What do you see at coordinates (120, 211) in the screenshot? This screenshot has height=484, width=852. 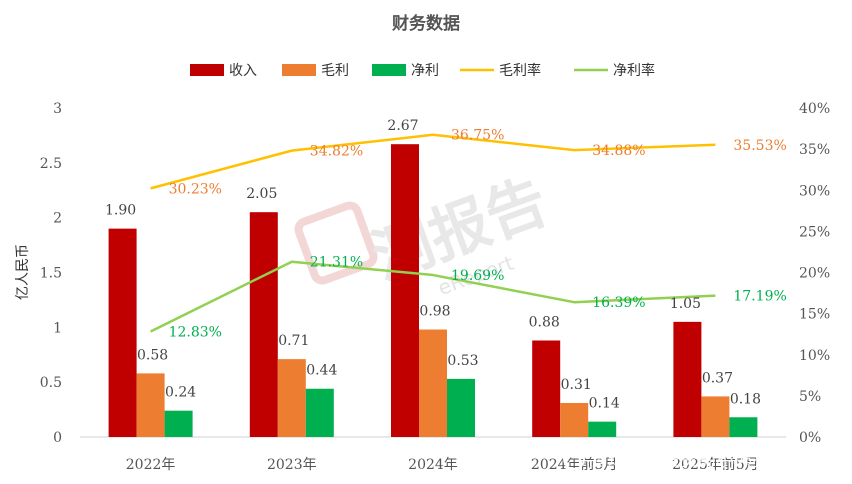 I see `bar-data-label: 1.90` at bounding box center [120, 211].